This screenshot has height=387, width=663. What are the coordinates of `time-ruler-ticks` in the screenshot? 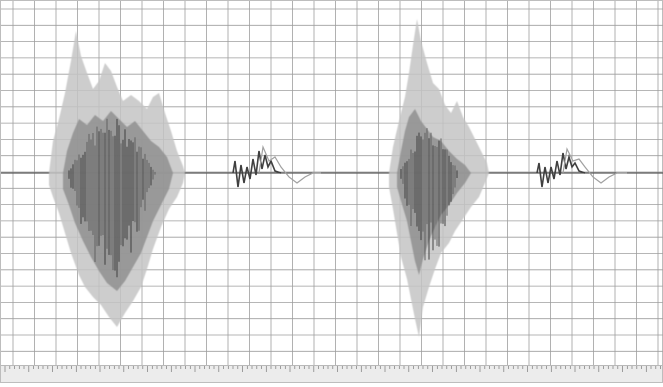 It's located at (332, 369).